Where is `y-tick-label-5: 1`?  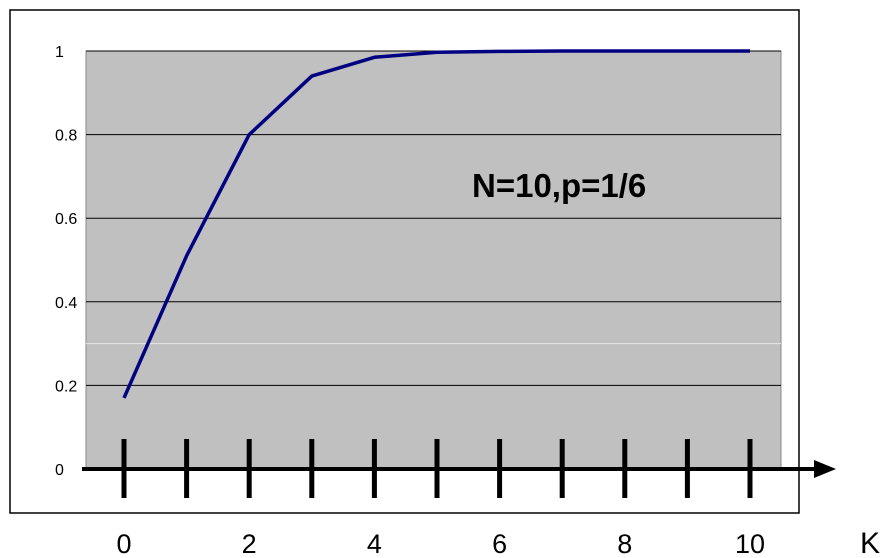
y-tick-label-5: 1 is located at coordinates (59, 52).